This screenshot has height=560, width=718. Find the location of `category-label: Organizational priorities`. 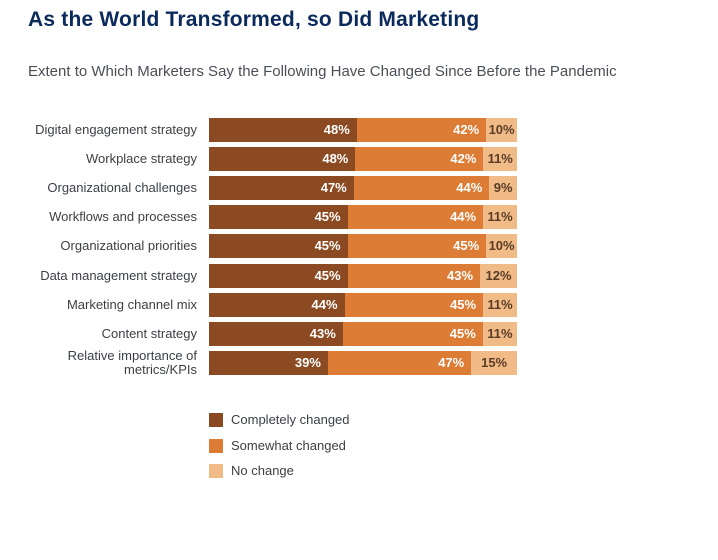

category-label: Organizational priorities is located at coordinates (128, 246).